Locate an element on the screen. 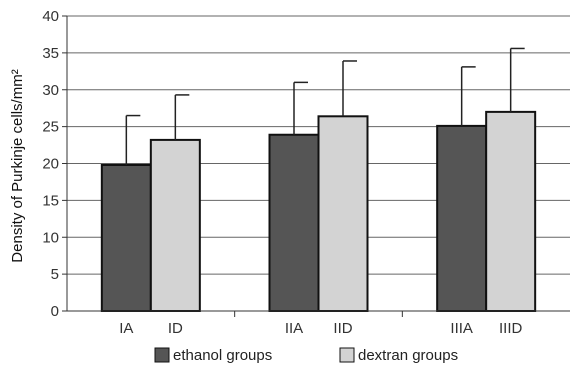  y-tick-label: 0 is located at coordinates (55, 311).